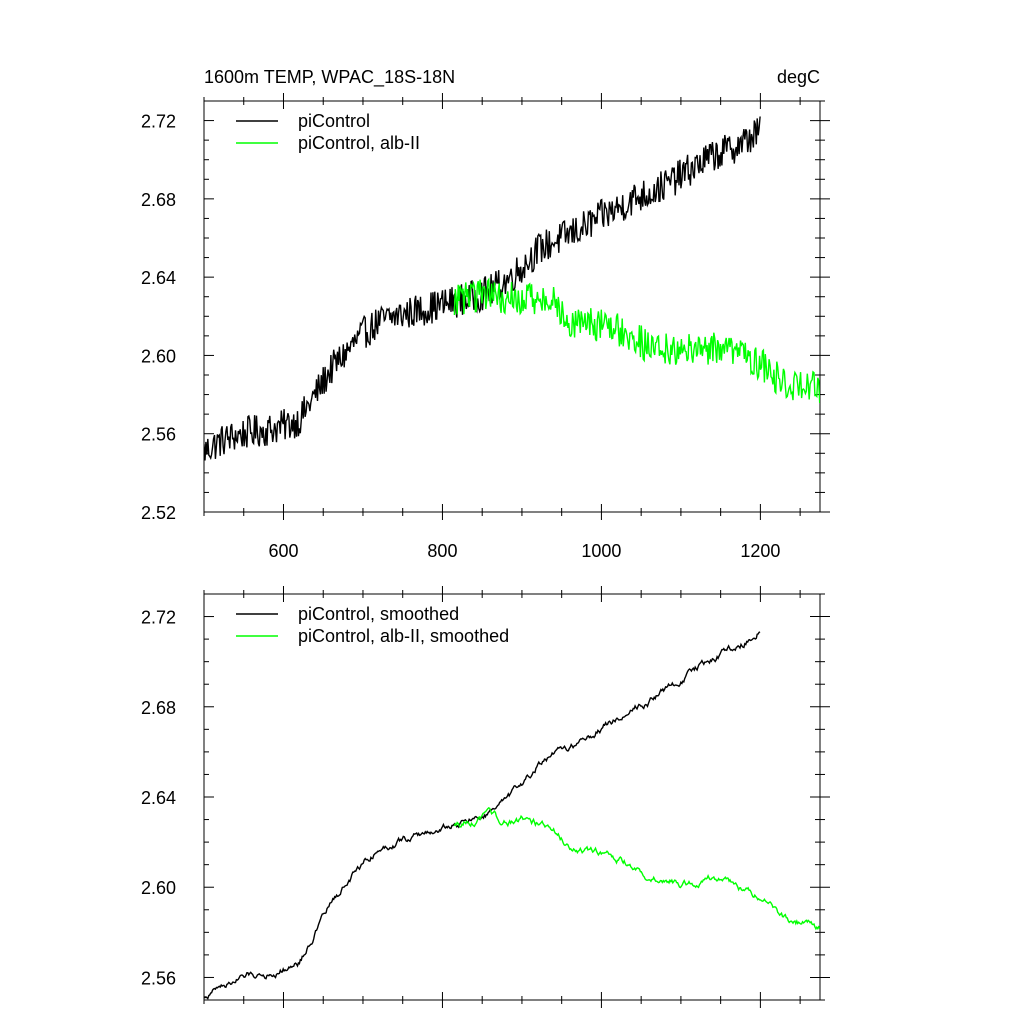 This screenshot has width=1024, height=1024. What do you see at coordinates (359, 143) in the screenshot?
I see `legend-label: piControl, alb-II` at bounding box center [359, 143].